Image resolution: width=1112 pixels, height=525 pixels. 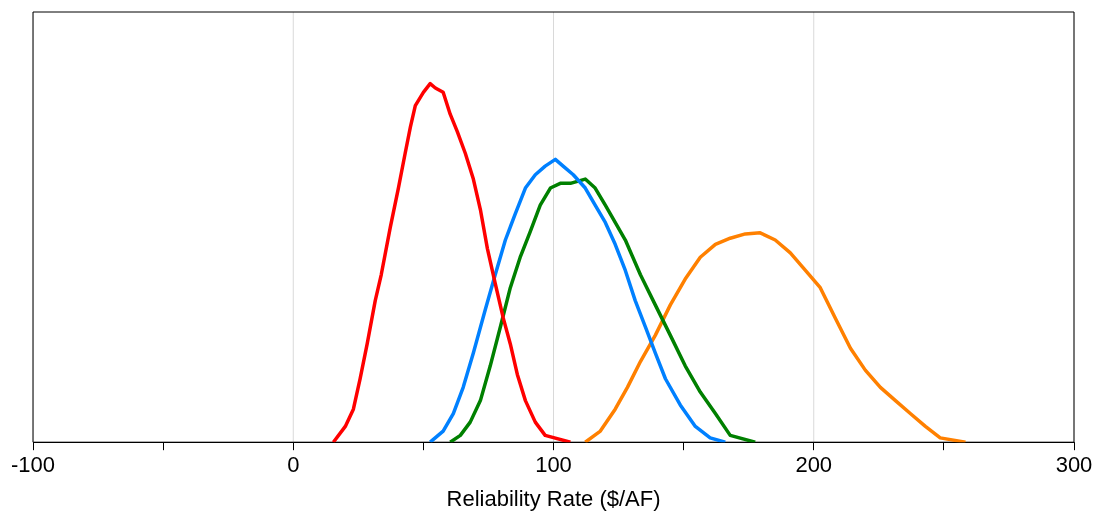 I want to click on x-axis-title: Reliability Rate ($/AF), so click(x=553, y=498).